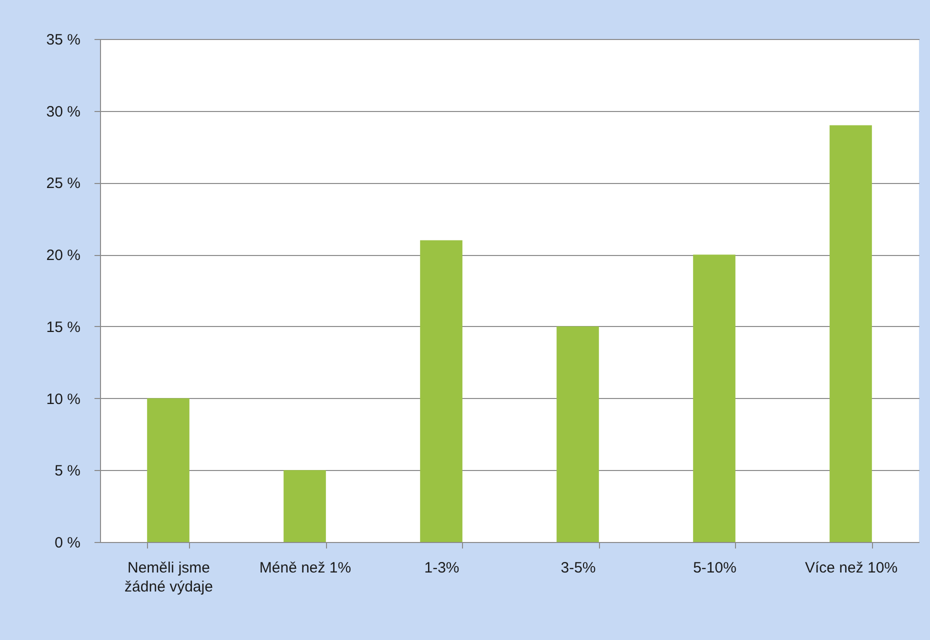 The height and width of the screenshot is (640, 930). What do you see at coordinates (442, 568) in the screenshot?
I see `x-tick-label: 1-3%` at bounding box center [442, 568].